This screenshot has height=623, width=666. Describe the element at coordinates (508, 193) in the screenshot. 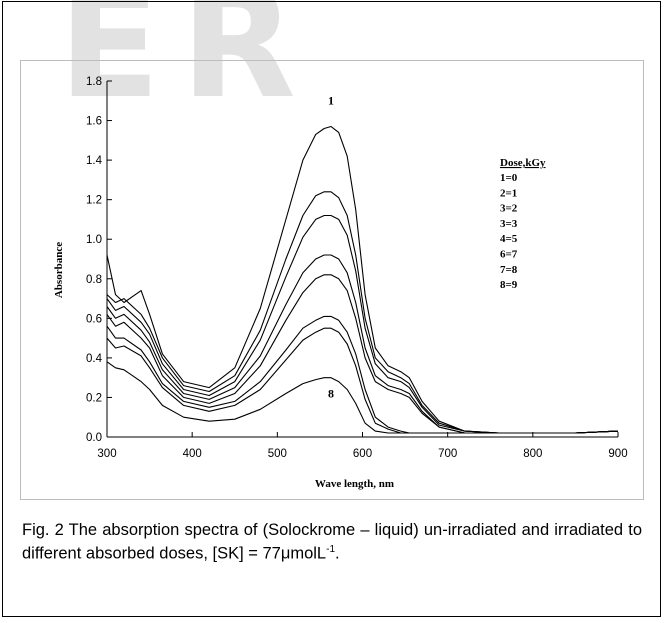

I see `legend-entry-2: 2=1` at that location.